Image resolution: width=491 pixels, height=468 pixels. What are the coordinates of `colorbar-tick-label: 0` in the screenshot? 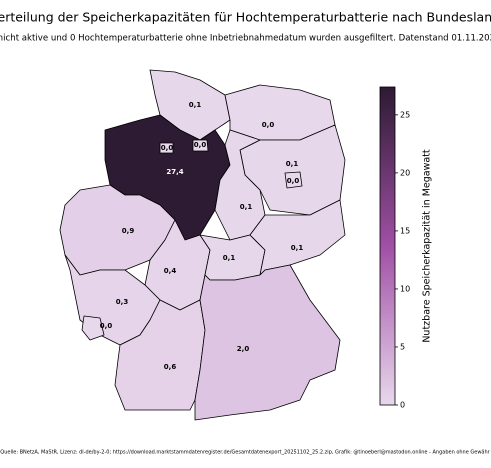 It's located at (402, 405).